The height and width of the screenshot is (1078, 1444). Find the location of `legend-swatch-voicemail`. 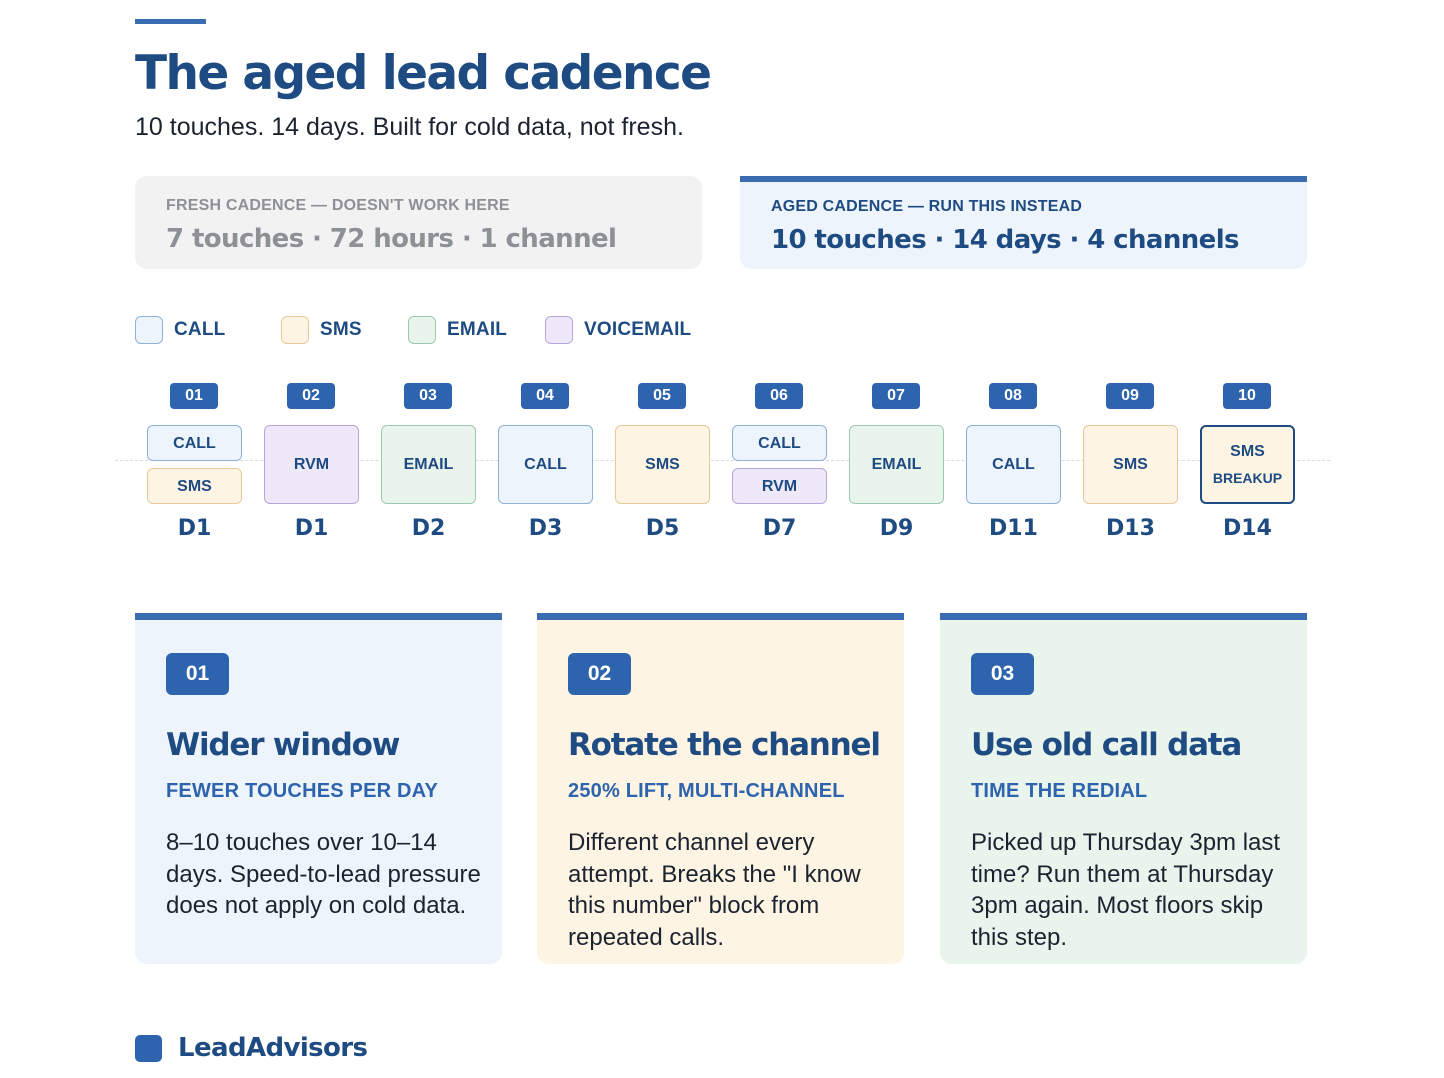

legend-swatch-voicemail is located at coordinates (559, 330).